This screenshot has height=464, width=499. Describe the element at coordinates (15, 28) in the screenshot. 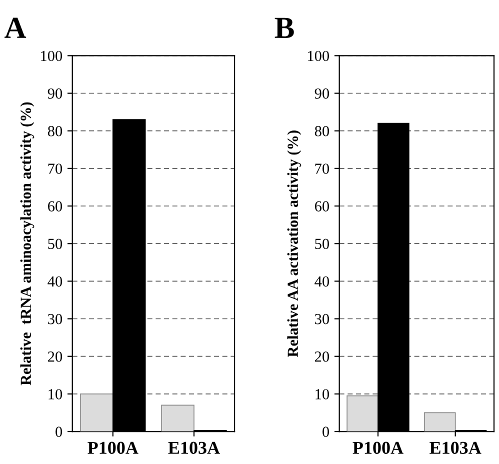

I see `chart-title: A` at that location.